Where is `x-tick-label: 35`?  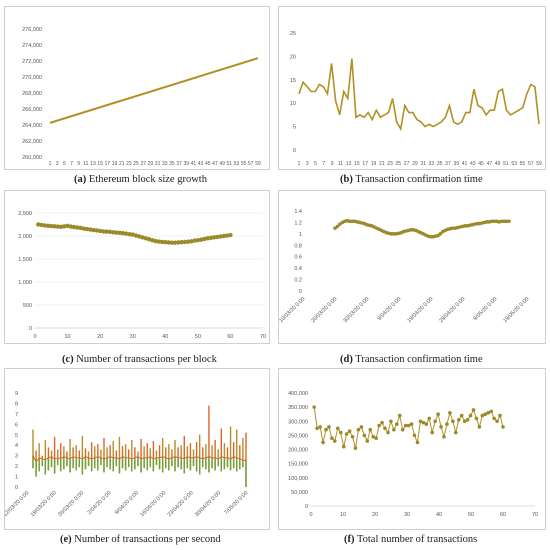
x-tick-label: 35 is located at coordinates (172, 164).